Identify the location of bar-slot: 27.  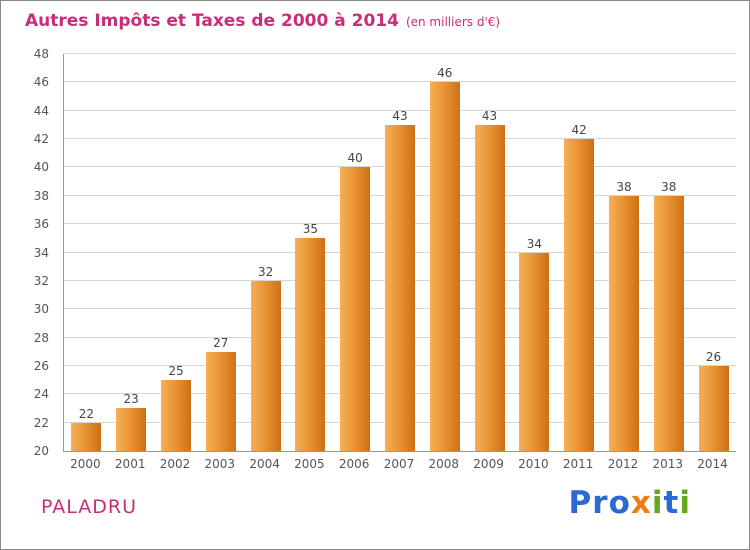
(220, 252).